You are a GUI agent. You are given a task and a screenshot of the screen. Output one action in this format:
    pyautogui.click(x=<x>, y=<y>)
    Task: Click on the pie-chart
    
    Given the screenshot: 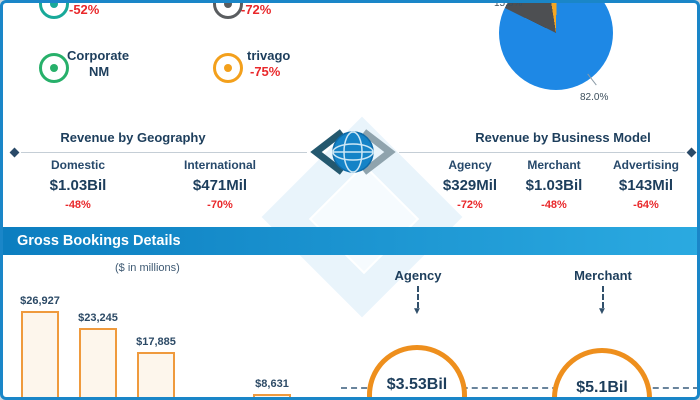 What is the action you would take?
    pyautogui.click(x=556, y=46)
    